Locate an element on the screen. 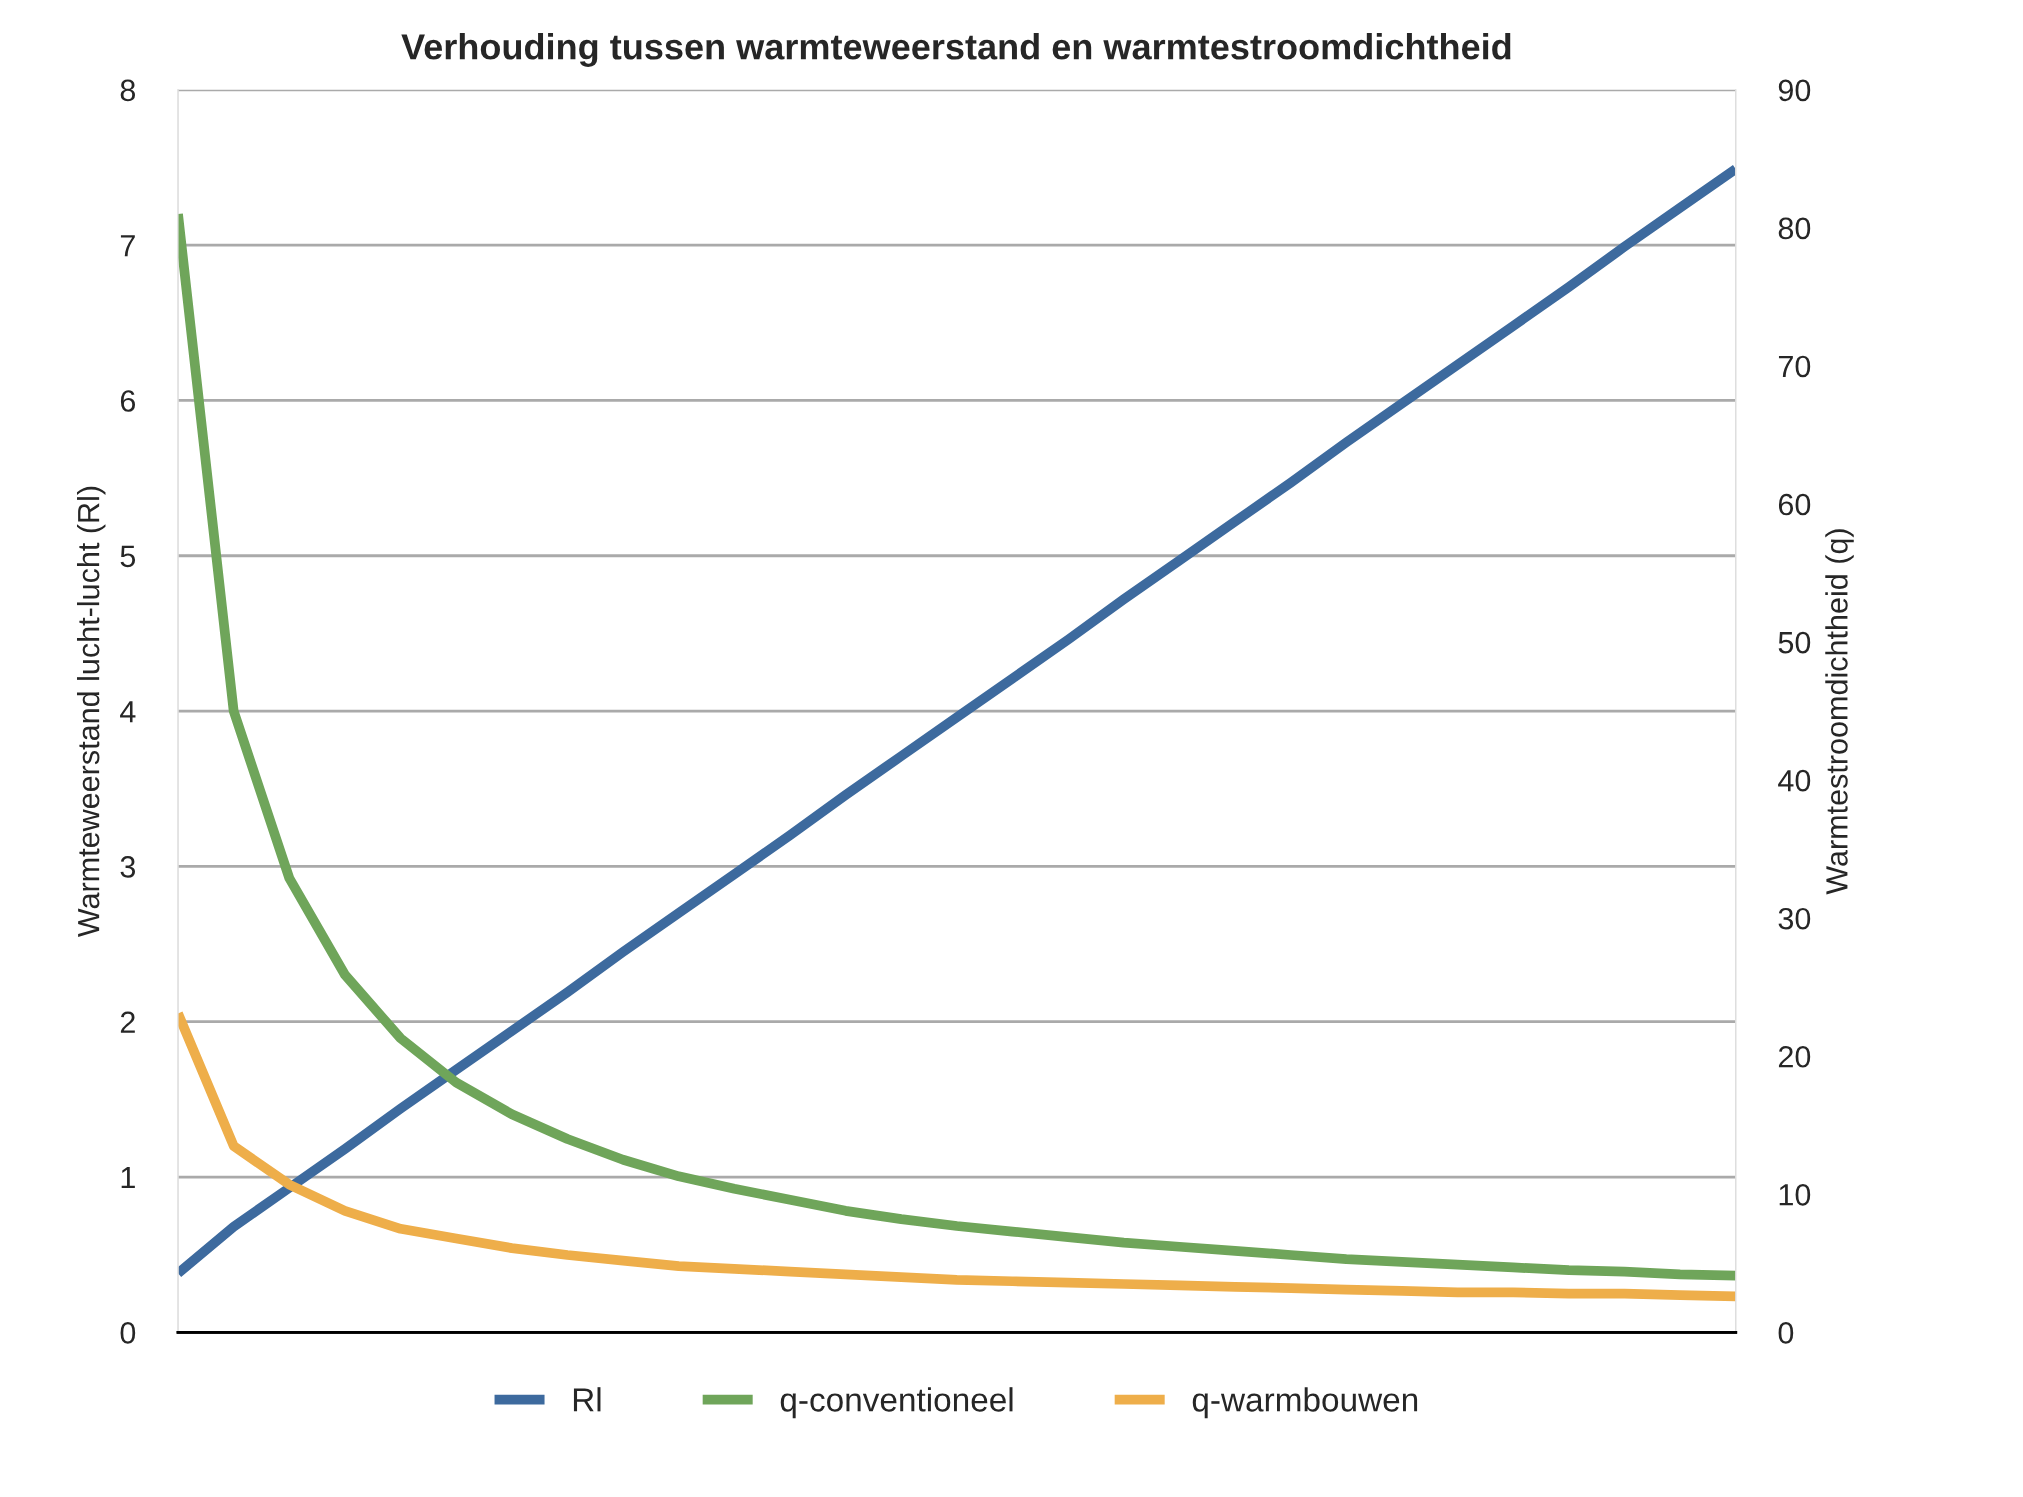 Image resolution: width=2023 pixels, height=1497 pixels. y-tick-label: 2 is located at coordinates (127, 1022).